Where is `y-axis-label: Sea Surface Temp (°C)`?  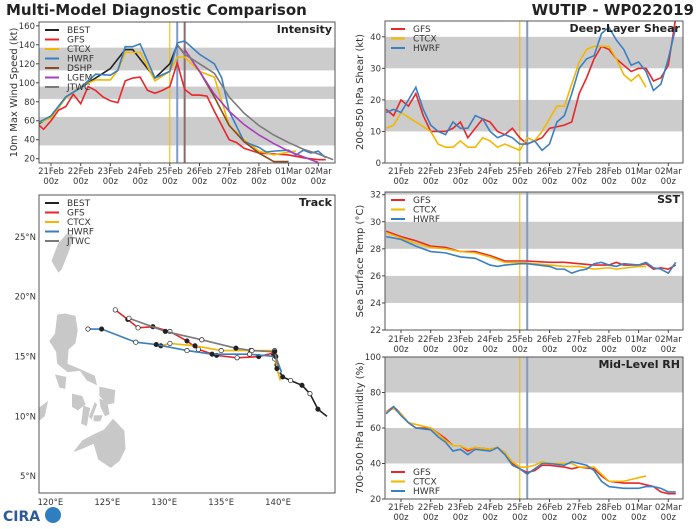 y-axis-label: Sea Surface Temp (°C) is located at coordinates (360, 261).